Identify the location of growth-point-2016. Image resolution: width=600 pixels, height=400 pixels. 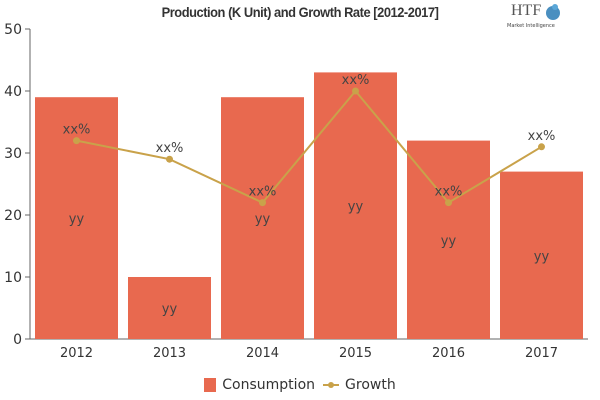
(448, 203).